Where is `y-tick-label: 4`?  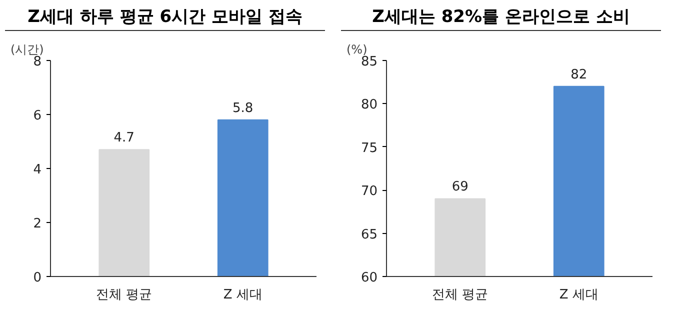 y-tick-label: 4 is located at coordinates (37, 170).